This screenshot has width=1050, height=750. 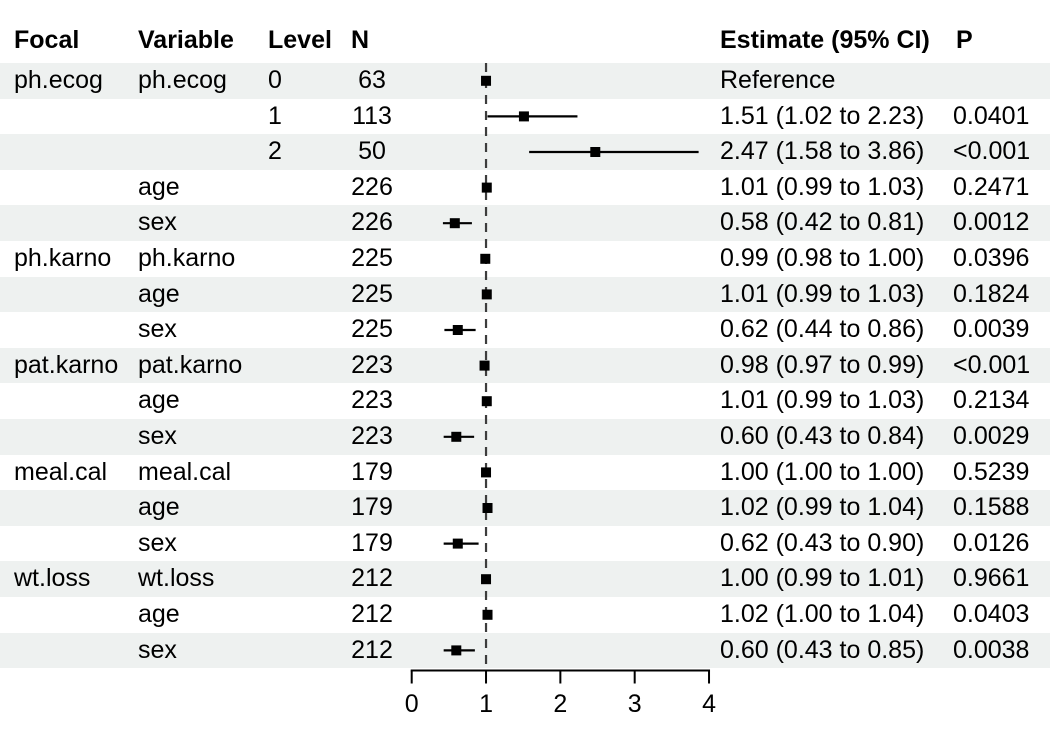 I want to click on table-row: 1 113 1.51 (1.02 to 2.23) 0.0401, so click(x=525, y=117).